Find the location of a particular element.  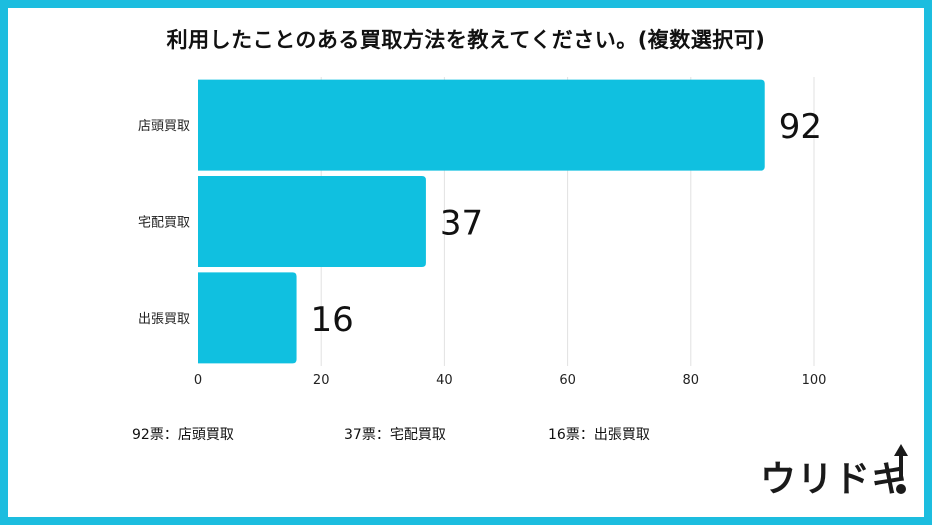

legend-item-1: 92票：店頭買取 is located at coordinates (183, 435).